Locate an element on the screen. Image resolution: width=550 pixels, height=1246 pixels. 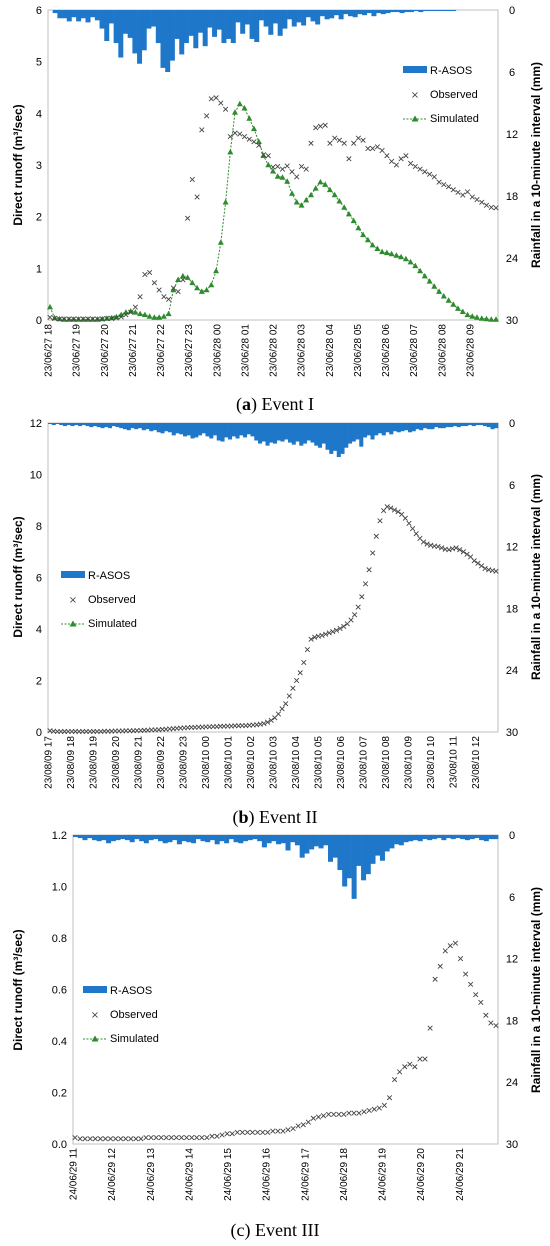
legend-rain-label: R-ASOS is located at coordinates (131, 991).